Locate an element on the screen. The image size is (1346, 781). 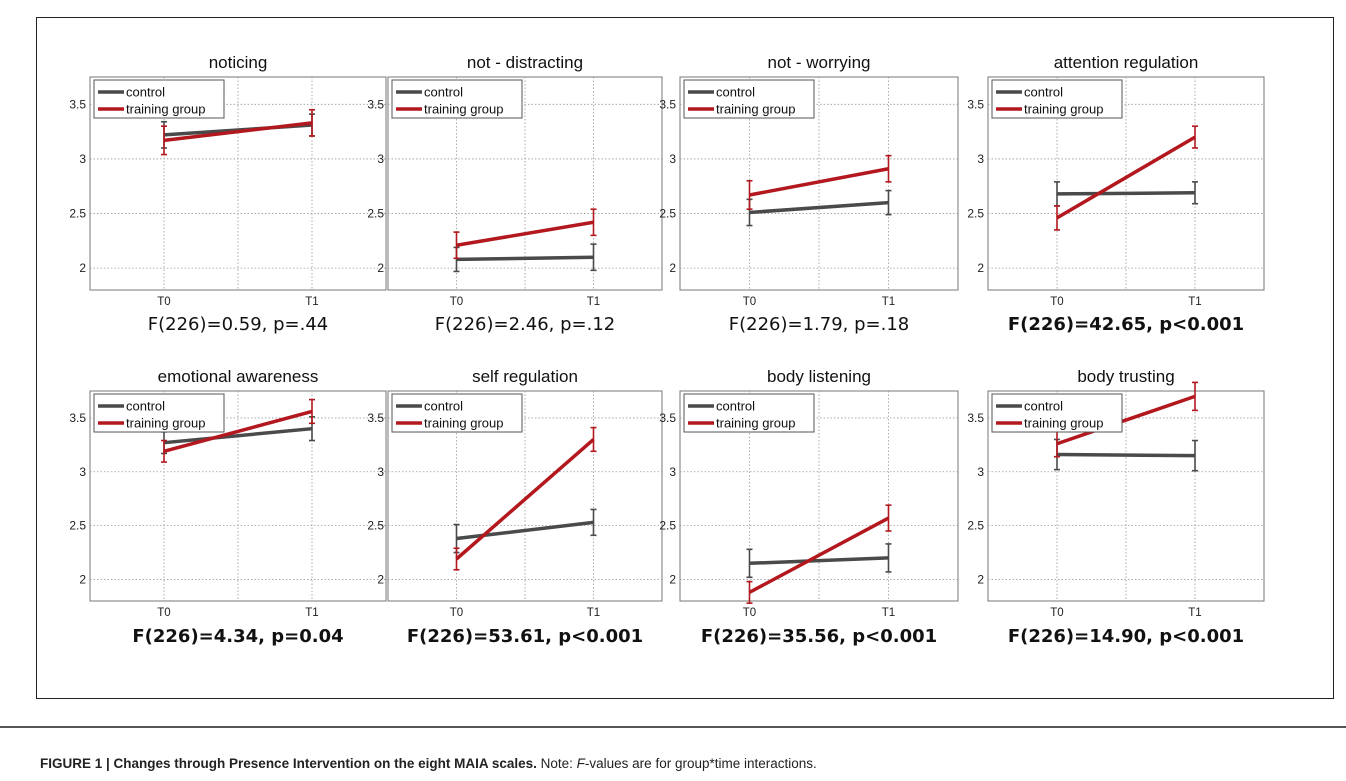
chart-title: body listening is located at coordinates (819, 376).